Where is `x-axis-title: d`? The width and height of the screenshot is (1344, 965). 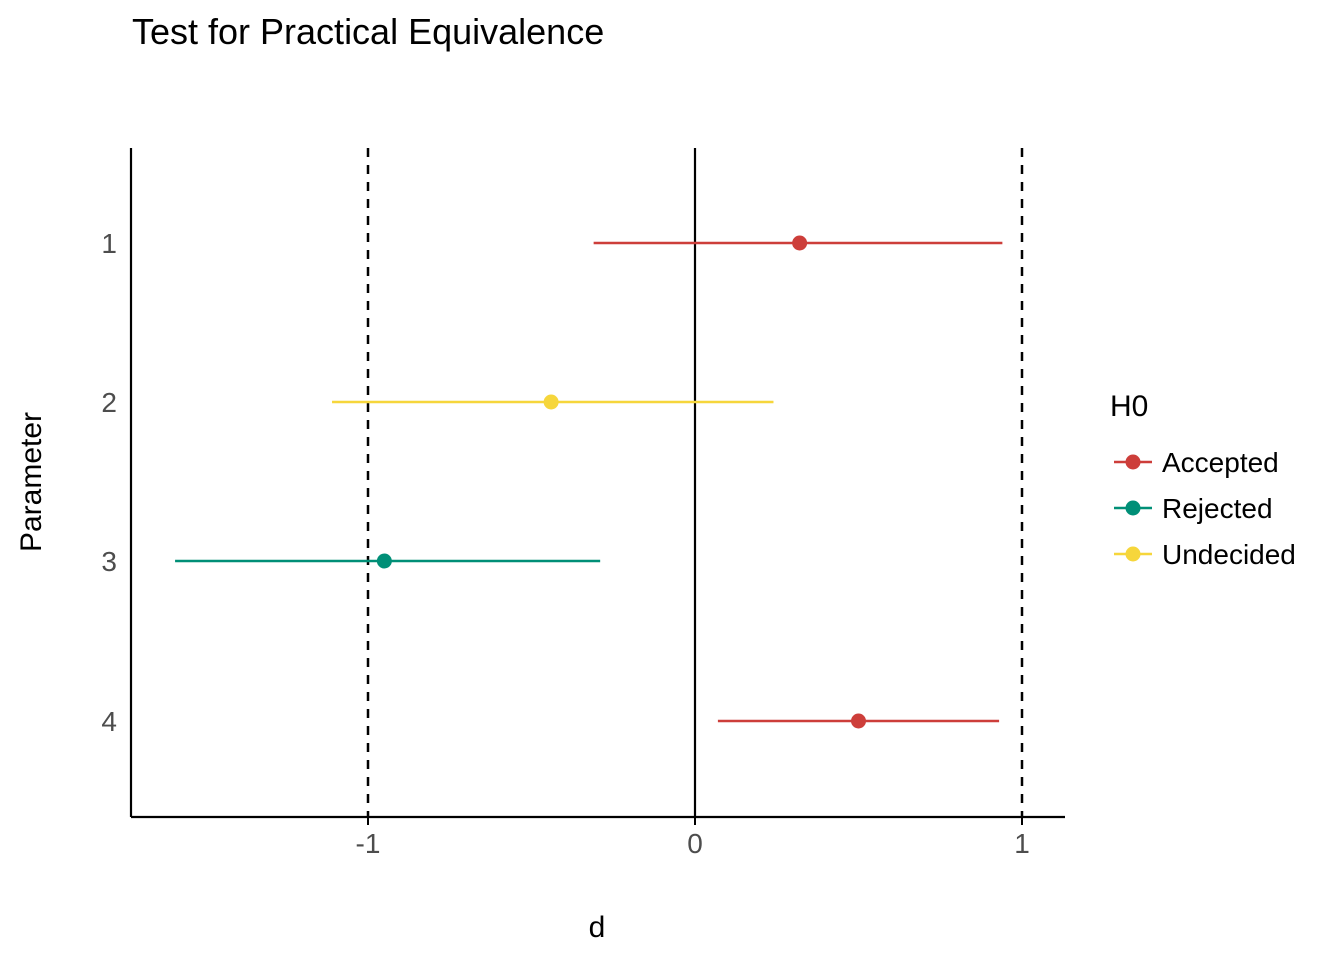 x-axis-title: d is located at coordinates (597, 927).